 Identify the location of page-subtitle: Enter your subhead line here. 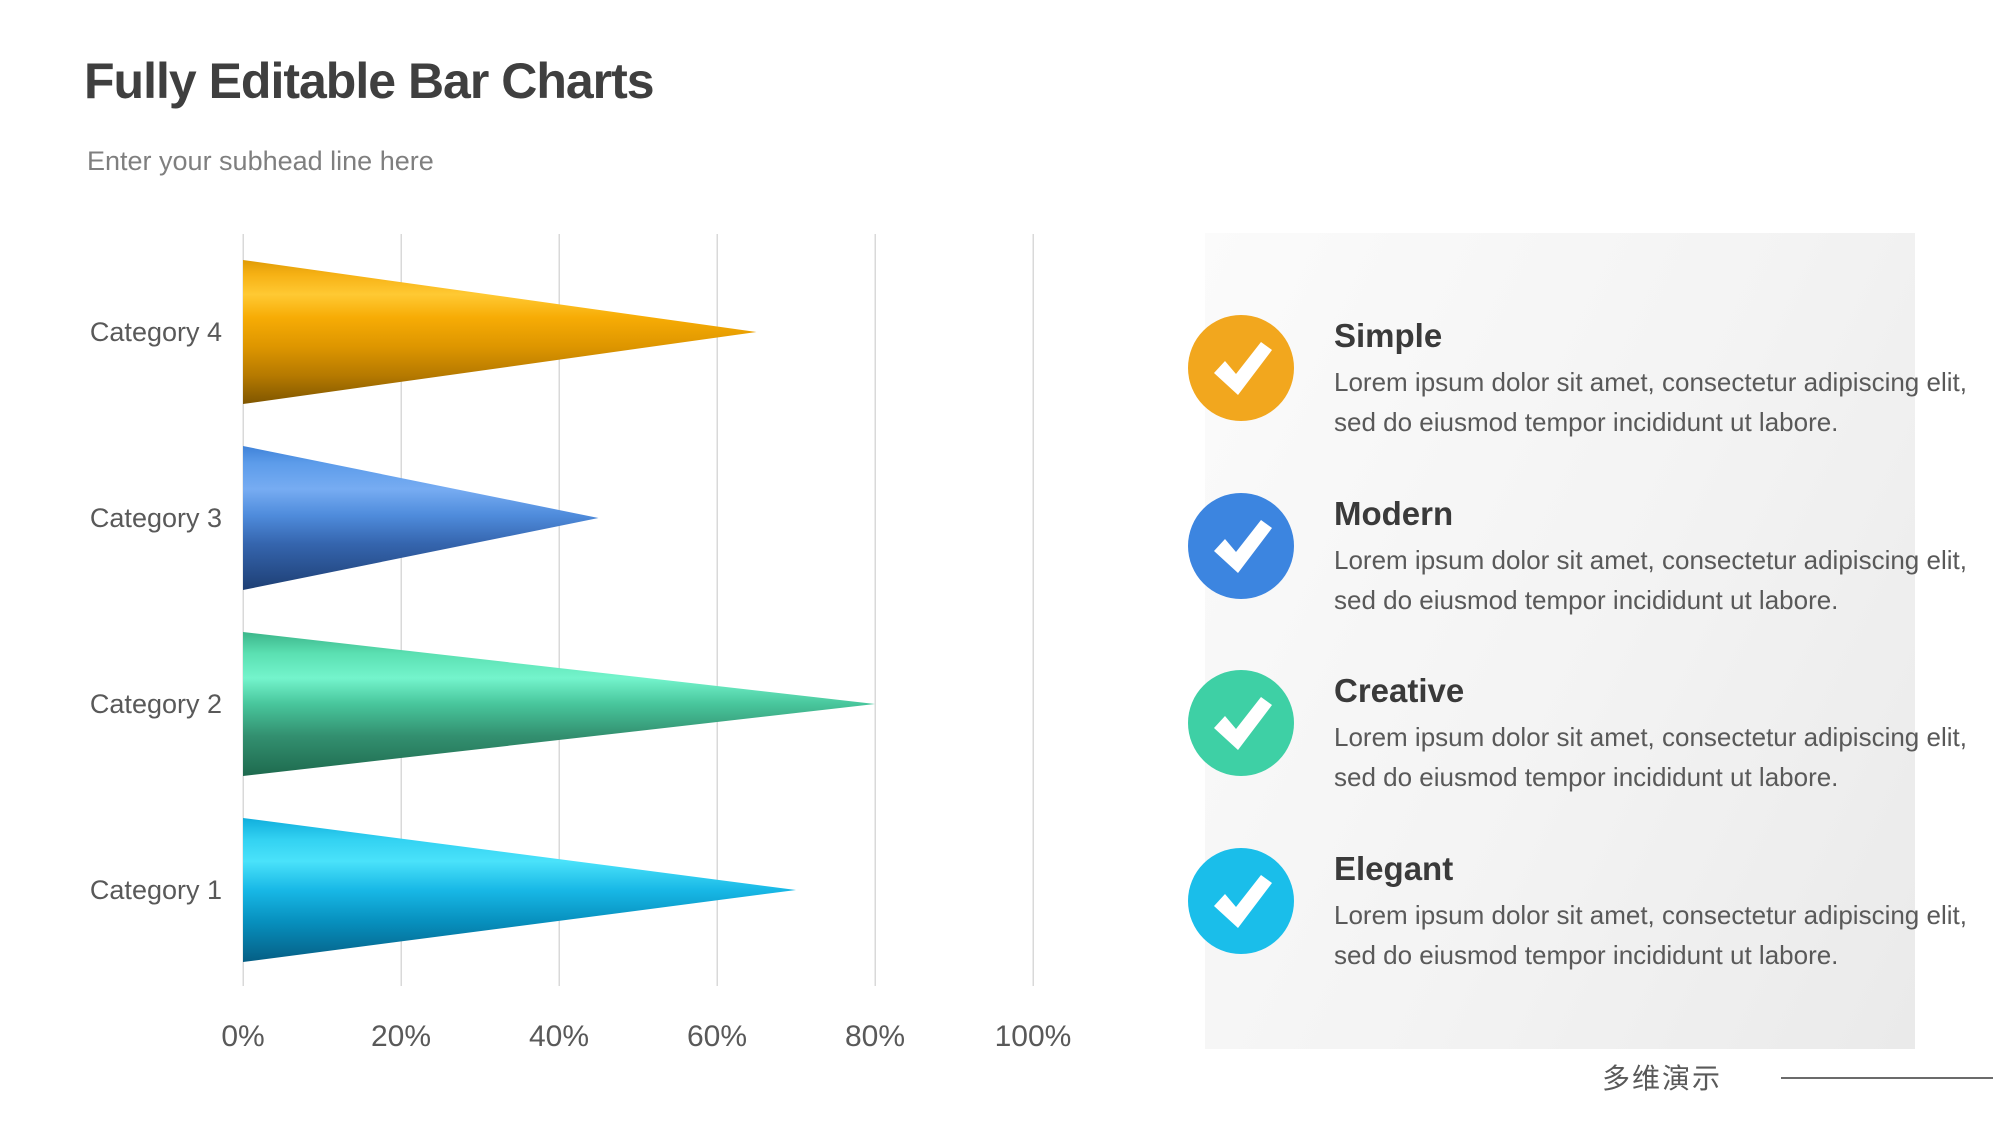
(260, 161).